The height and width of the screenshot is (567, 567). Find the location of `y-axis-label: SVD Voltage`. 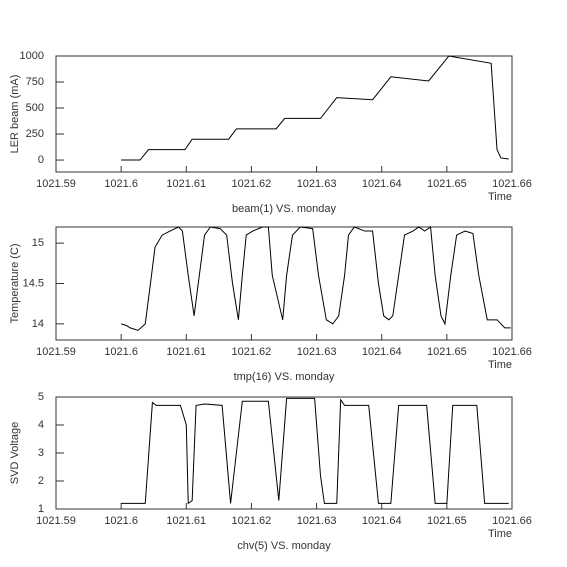

y-axis-label: SVD Voltage is located at coordinates (15, 453).